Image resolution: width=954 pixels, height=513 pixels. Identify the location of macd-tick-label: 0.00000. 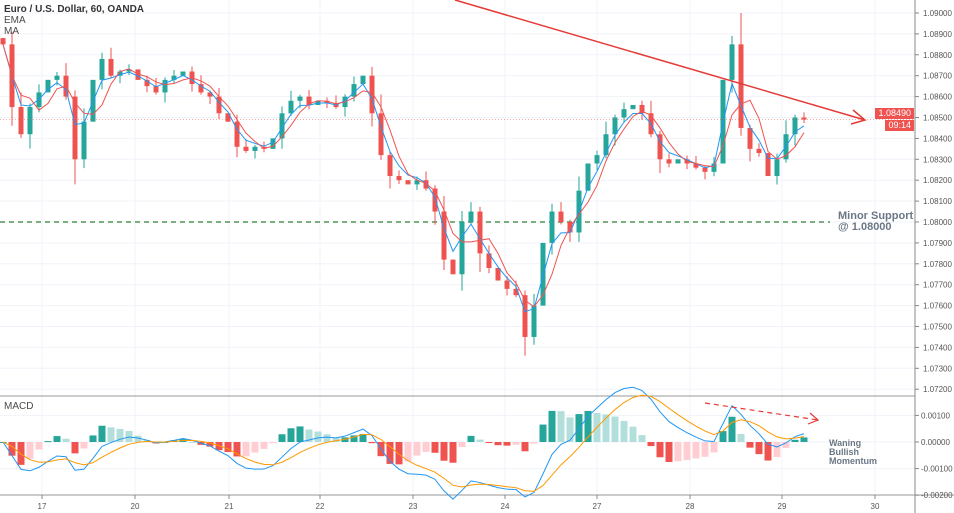
(935, 442).